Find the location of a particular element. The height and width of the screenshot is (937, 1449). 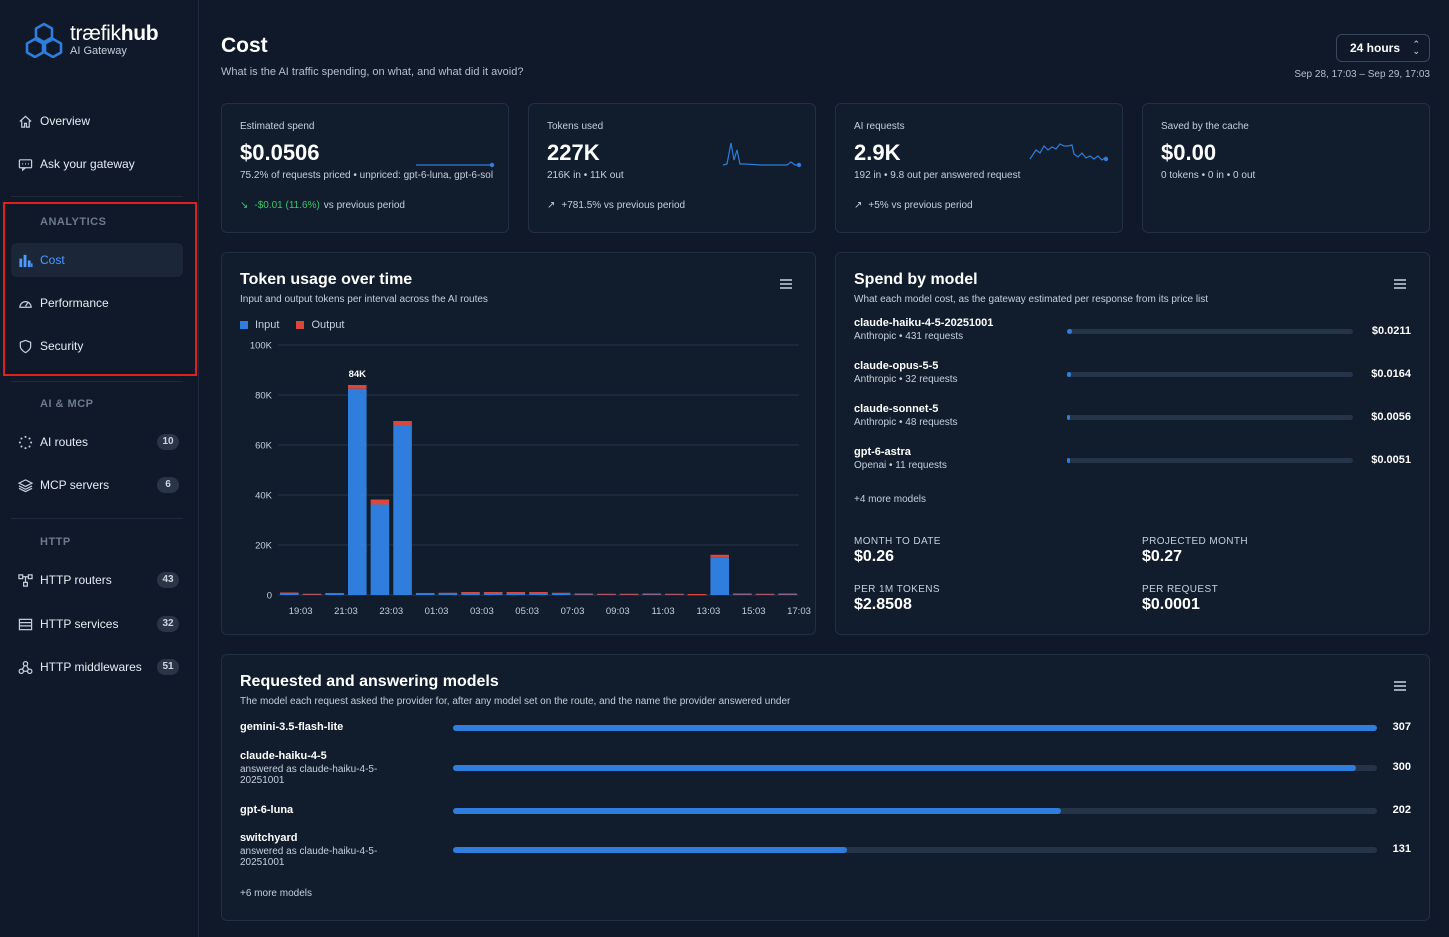

nav-item-http-services: HTTP services 32 is located at coordinates (97, 624).